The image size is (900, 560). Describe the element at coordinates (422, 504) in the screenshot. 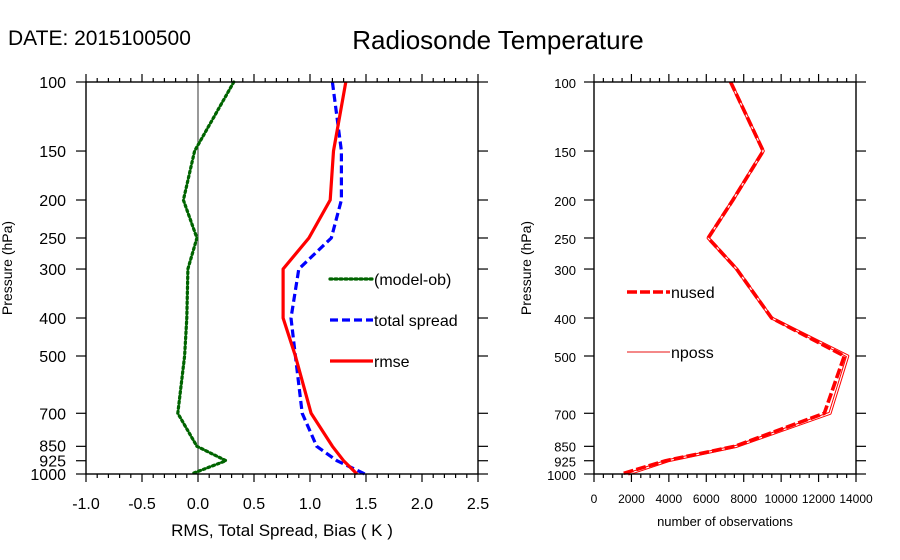

I see `x-tick-label: 2.0` at that location.